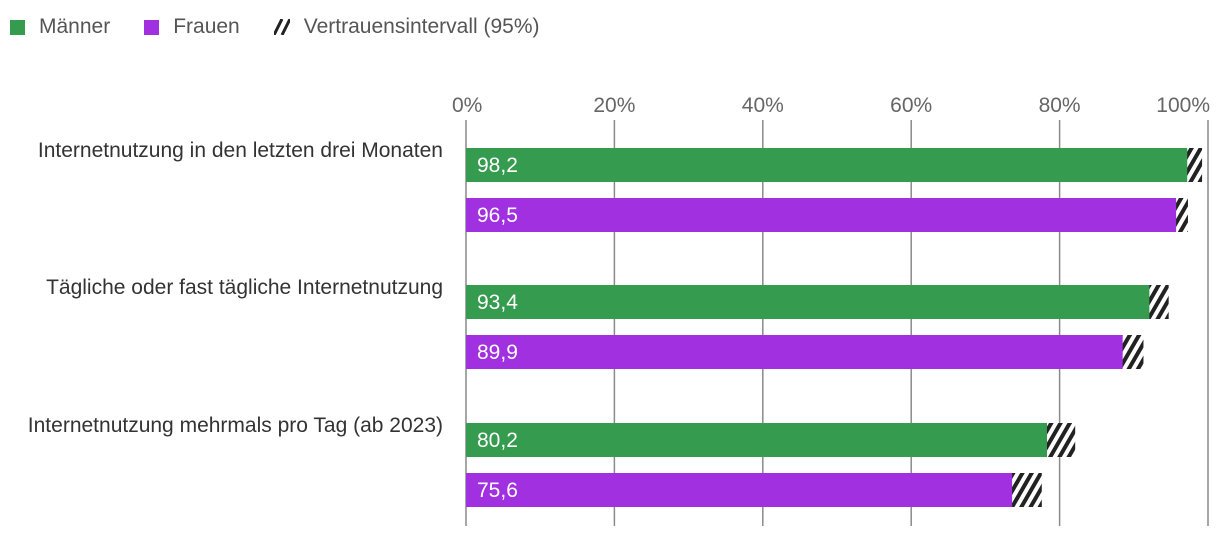 The width and height of the screenshot is (1220, 538). I want to click on hatch-icon, so click(281, 27).